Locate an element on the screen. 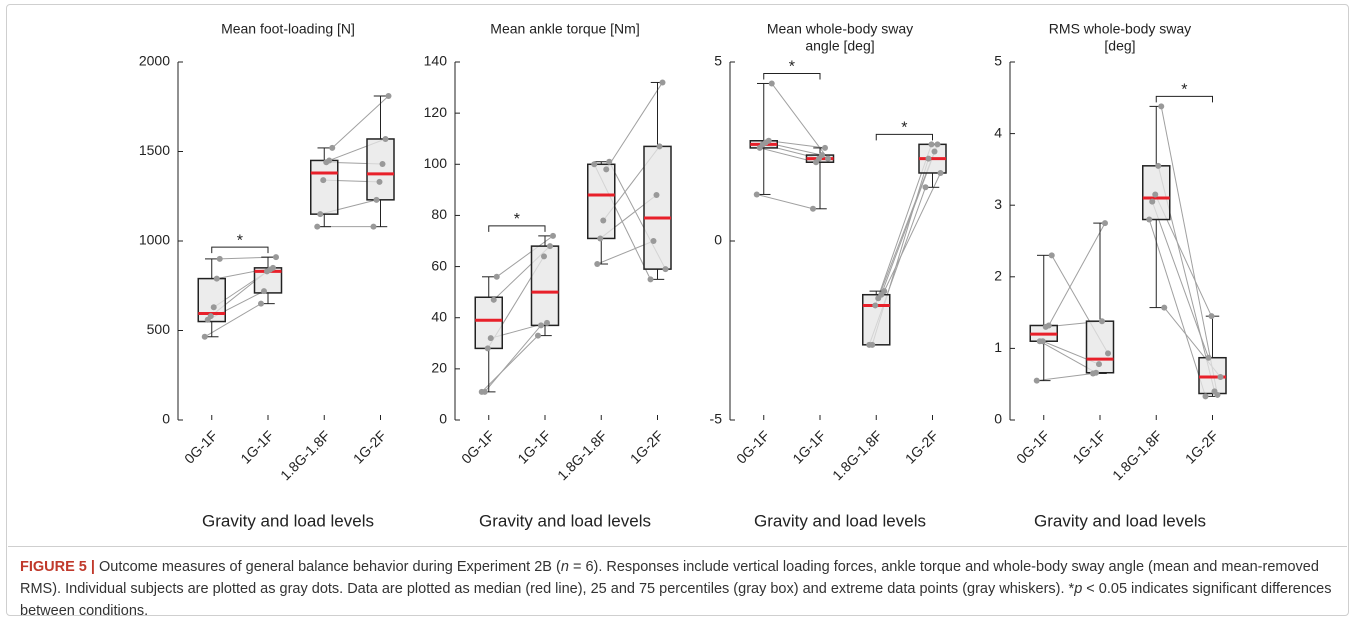 This screenshot has height=623, width=1357. y-tick-label: 500 is located at coordinates (159, 329).